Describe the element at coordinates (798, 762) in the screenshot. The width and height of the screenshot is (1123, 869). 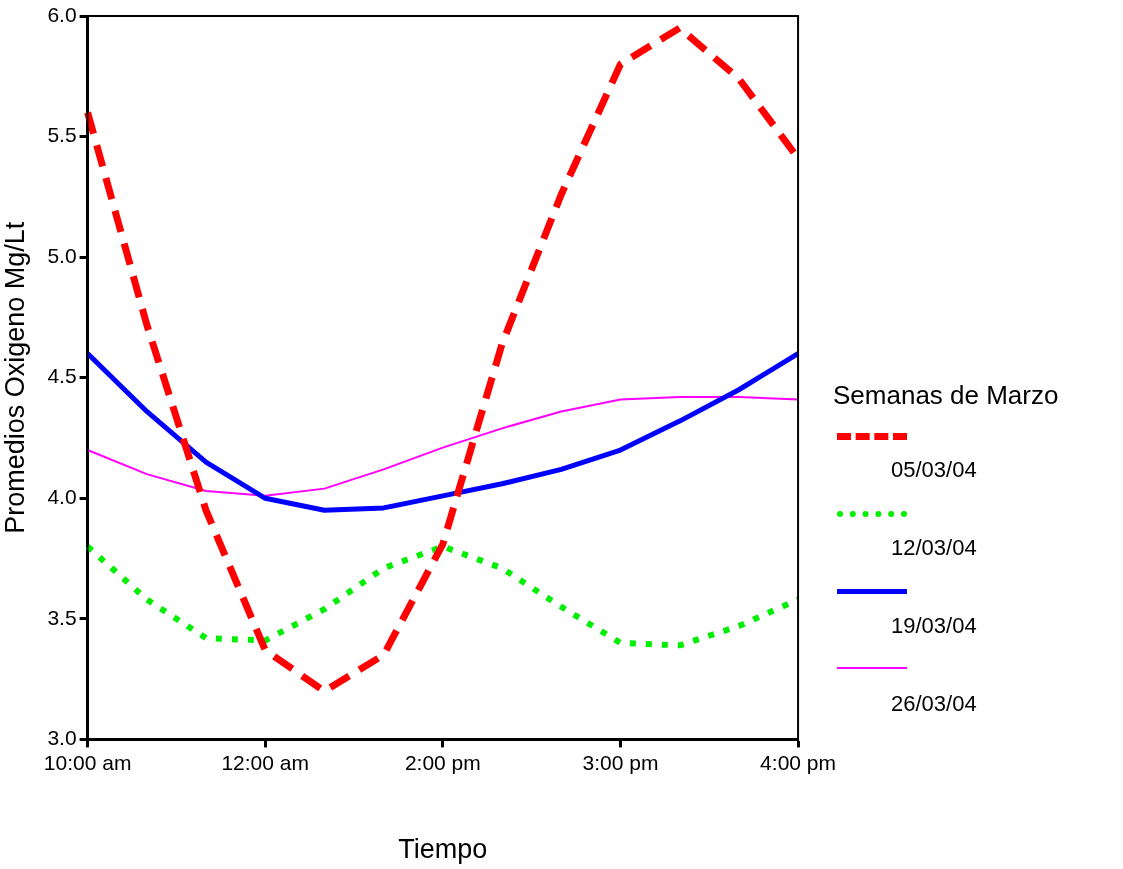
I see `x-tick-label: 4:00 pm` at that location.